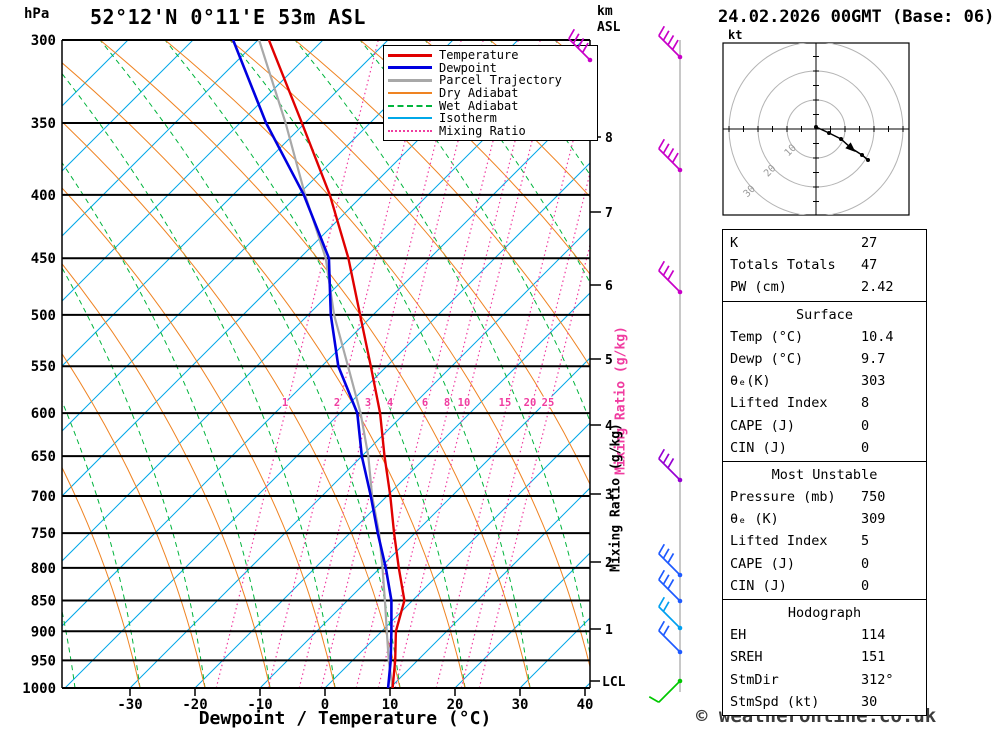 Image resolution: width=1000 pixels, height=733 pixels. What do you see at coordinates (824, 265) in the screenshot?
I see `indices-general-box: K 27 Totals Totals 47 PW (cm) 2.42` at bounding box center [824, 265].